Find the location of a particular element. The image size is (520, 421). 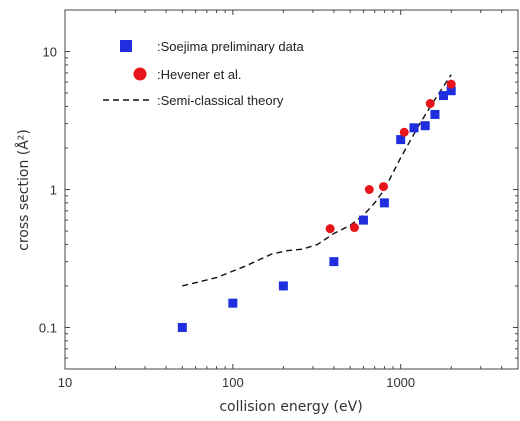

legend-label: :Soejima preliminary data is located at coordinates (230, 46).